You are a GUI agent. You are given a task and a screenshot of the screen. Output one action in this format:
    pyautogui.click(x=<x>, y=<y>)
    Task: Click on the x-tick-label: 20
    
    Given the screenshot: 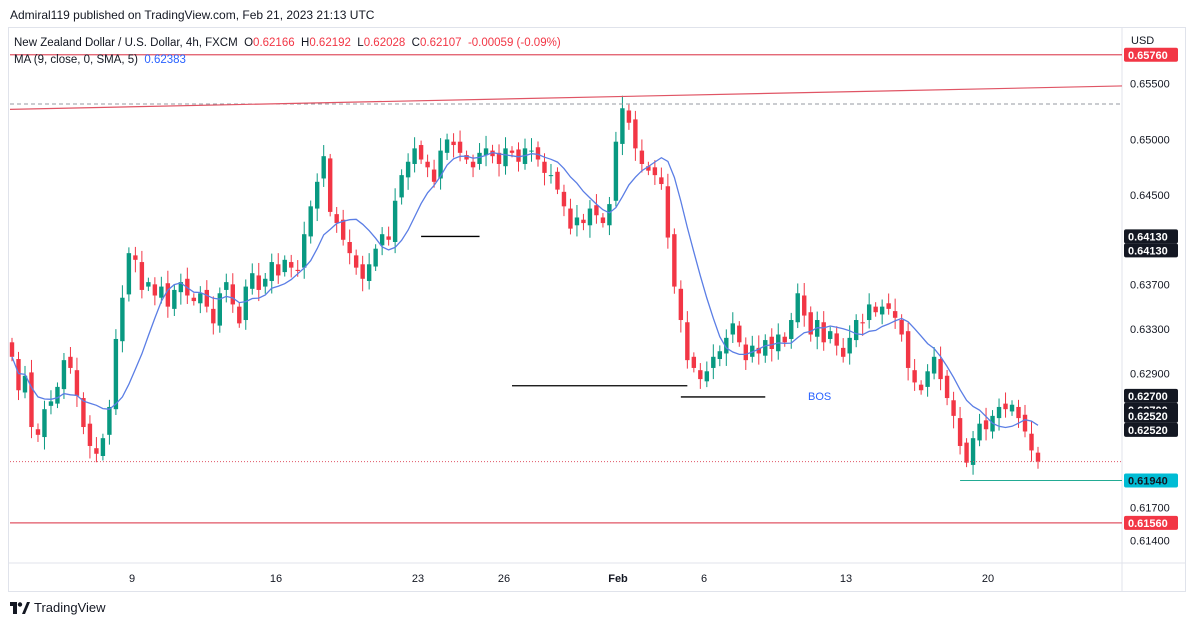 What is the action you would take?
    pyautogui.click(x=988, y=579)
    